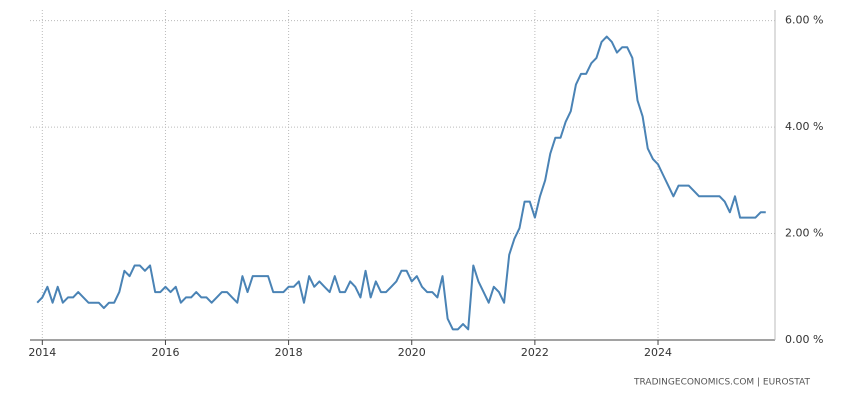 Image resolution: width=850 pixels, height=400 pixels. Describe the element at coordinates (658, 352) in the screenshot. I see `x-tick-label: 2024` at that location.